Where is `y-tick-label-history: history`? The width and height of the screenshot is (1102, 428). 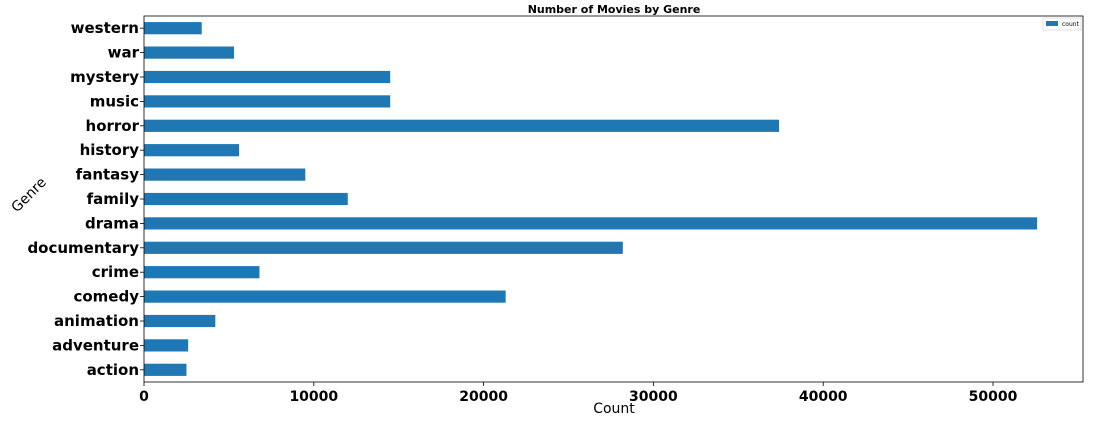 y-tick-label-history: history is located at coordinates (110, 150).